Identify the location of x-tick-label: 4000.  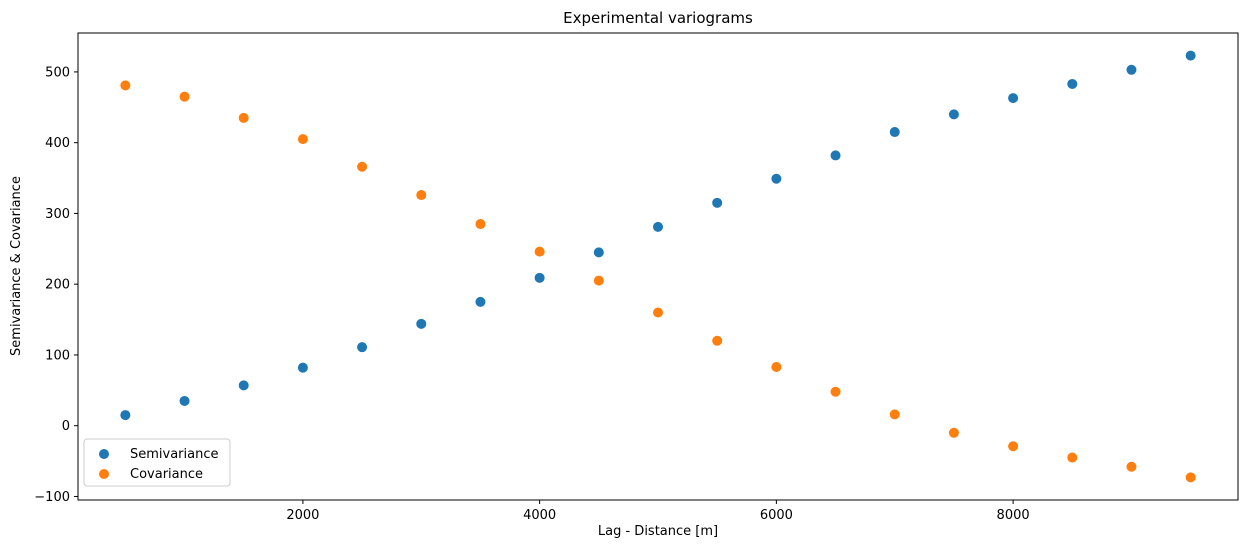
(539, 515).